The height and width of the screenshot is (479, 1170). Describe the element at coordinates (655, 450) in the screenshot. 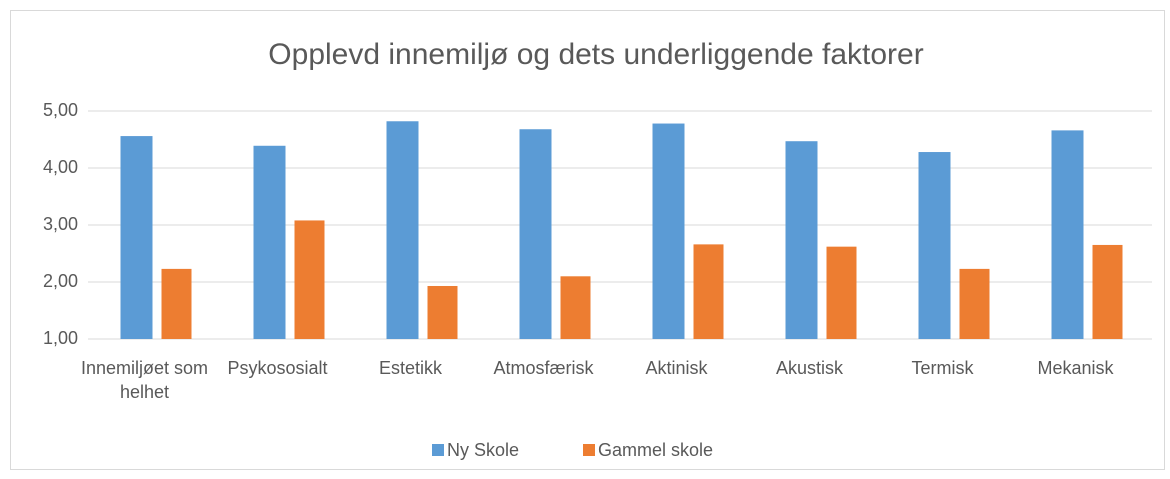

I see `legend-label: Gammel skole` at that location.